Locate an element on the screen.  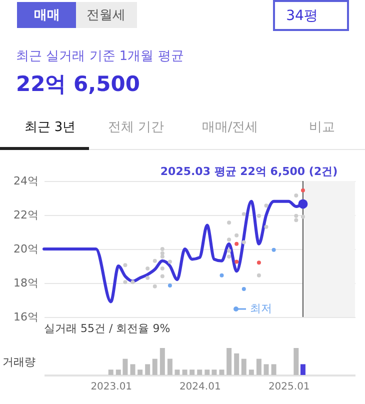
text: 전월세 is located at coordinates (106, 15).